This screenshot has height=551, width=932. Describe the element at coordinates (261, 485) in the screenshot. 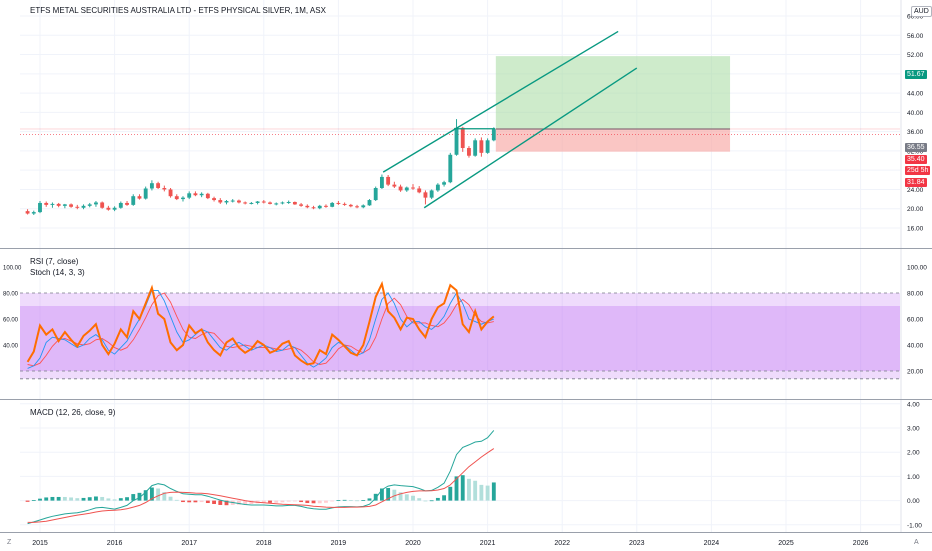

I see `signal-line` at that location.